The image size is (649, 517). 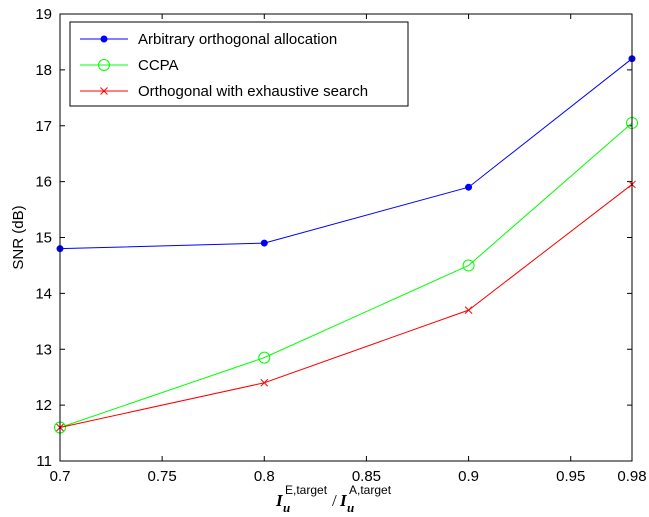 I want to click on legend-entry: Orthogonal with exhaustive search, so click(x=224, y=91).